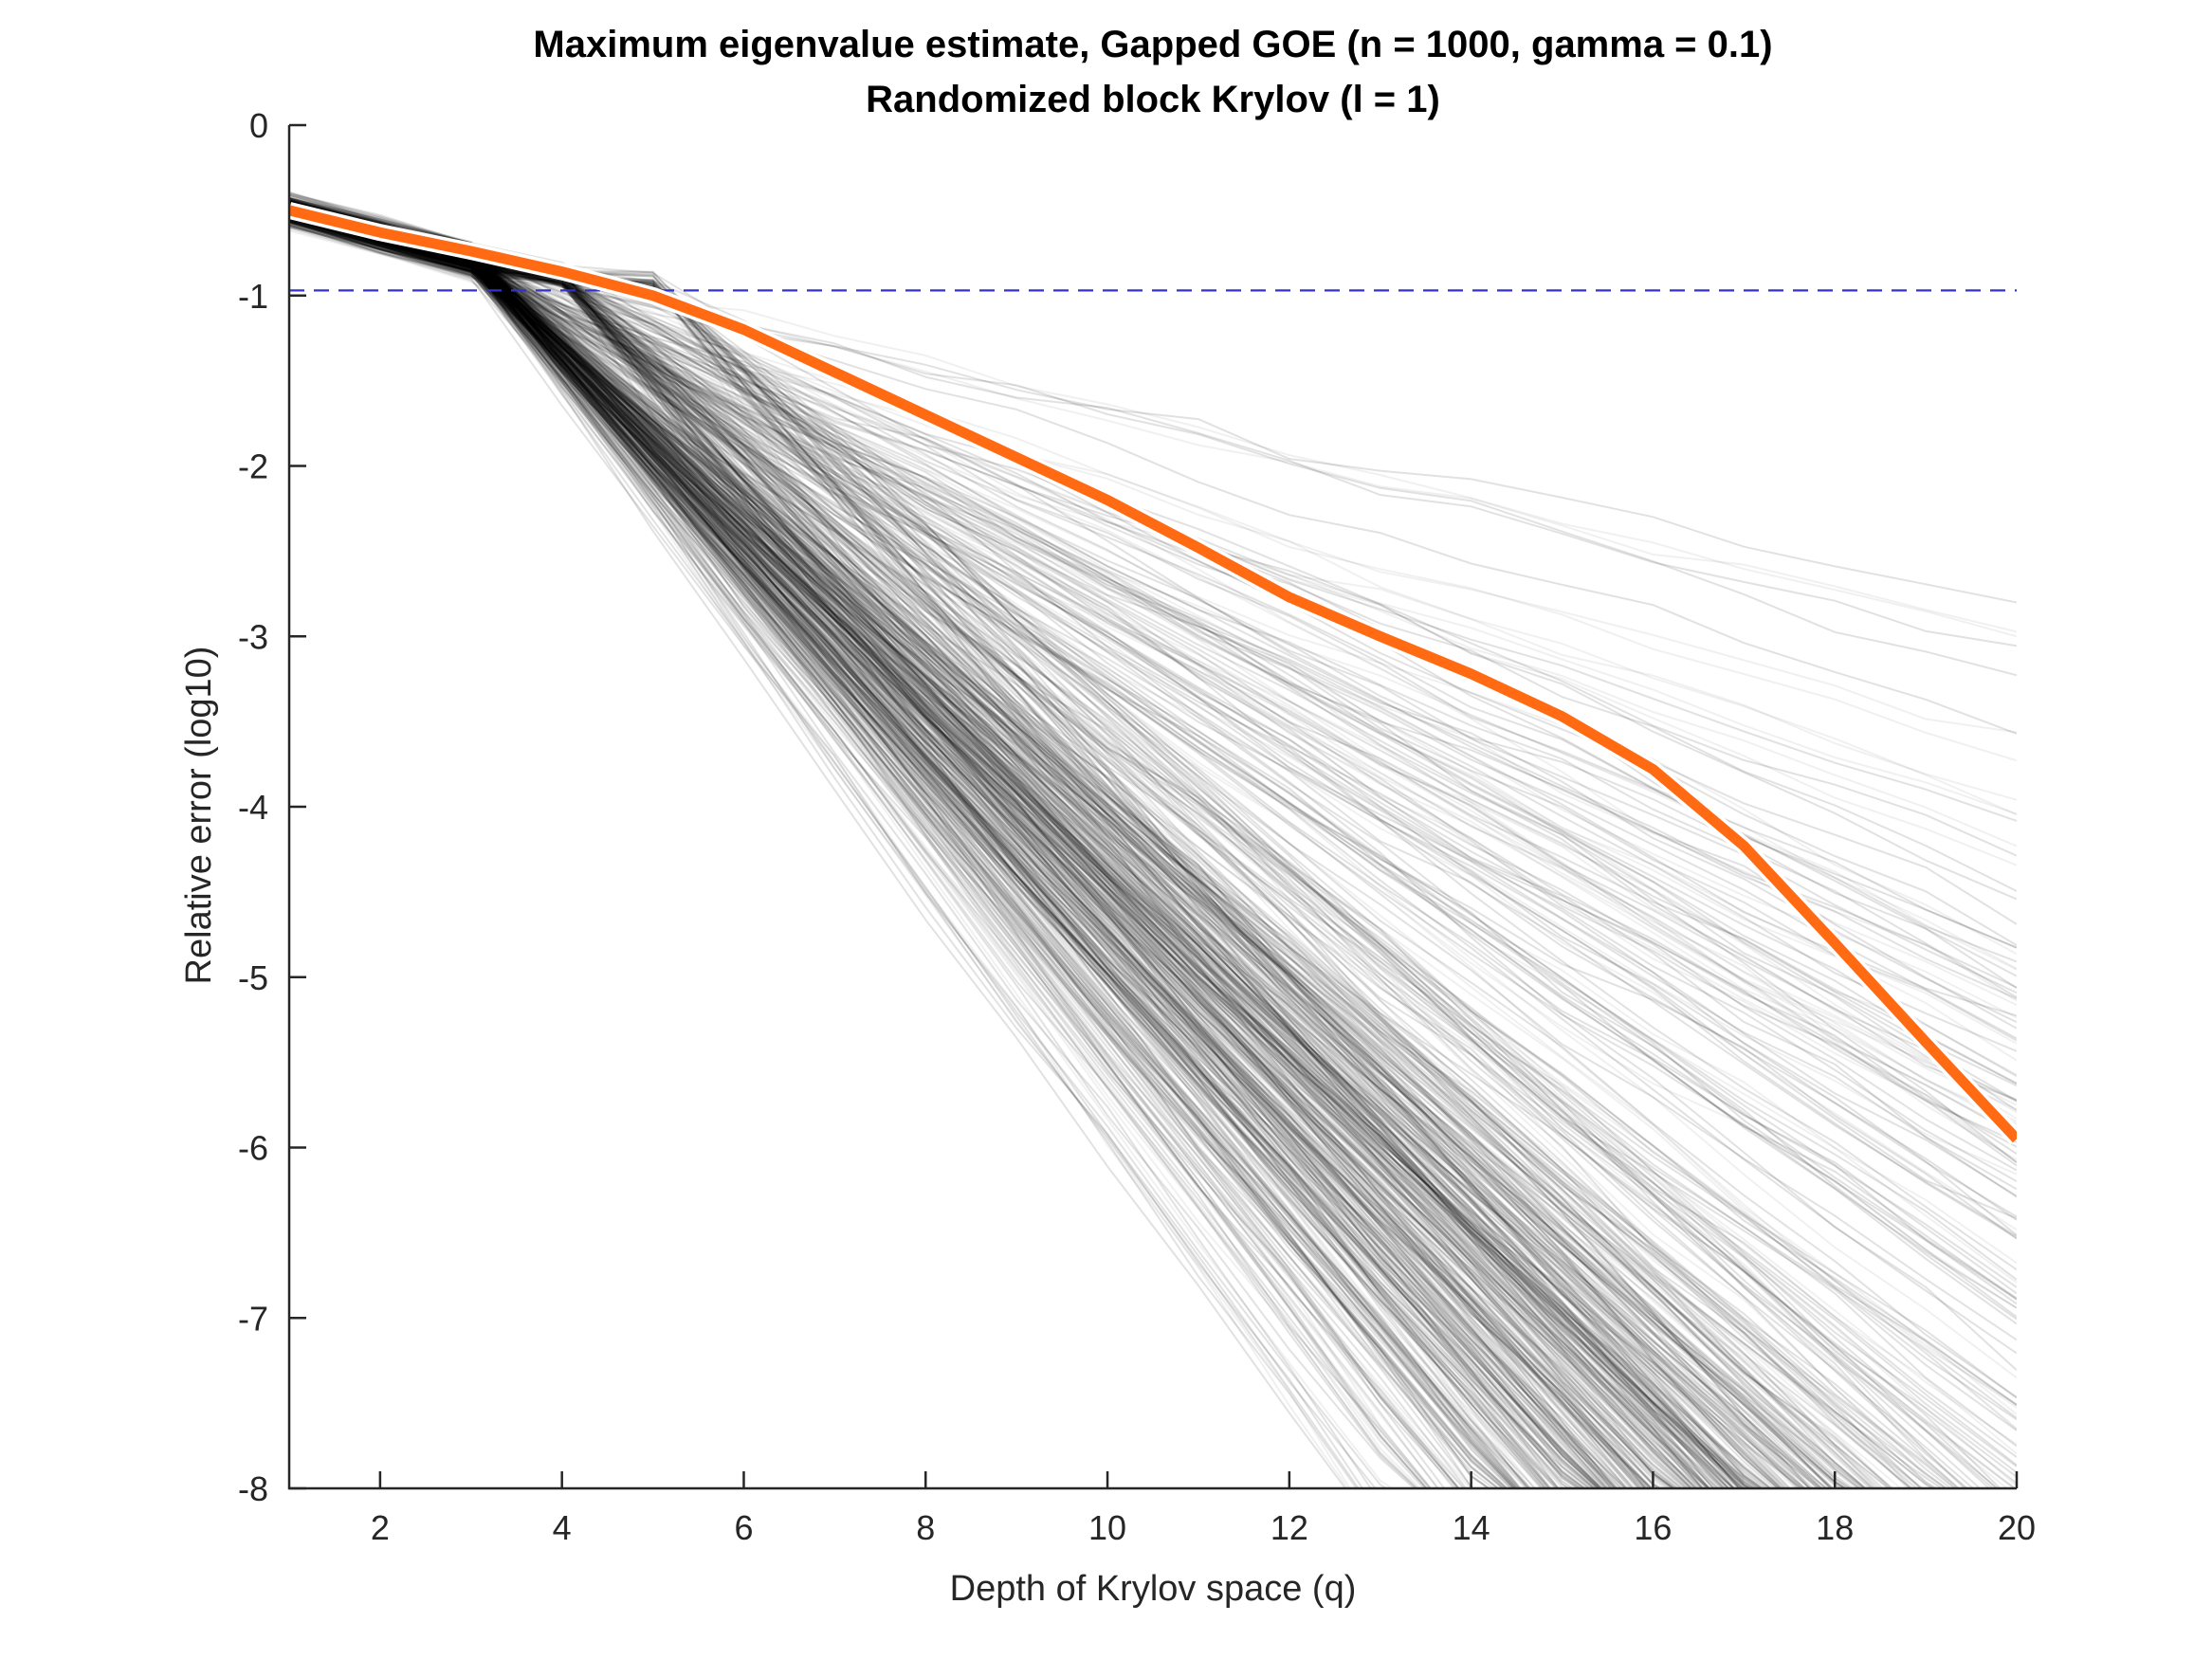 This screenshot has width=2212, height=1659. Describe the element at coordinates (253, 977) in the screenshot. I see `y-tick-label: -5` at that location.